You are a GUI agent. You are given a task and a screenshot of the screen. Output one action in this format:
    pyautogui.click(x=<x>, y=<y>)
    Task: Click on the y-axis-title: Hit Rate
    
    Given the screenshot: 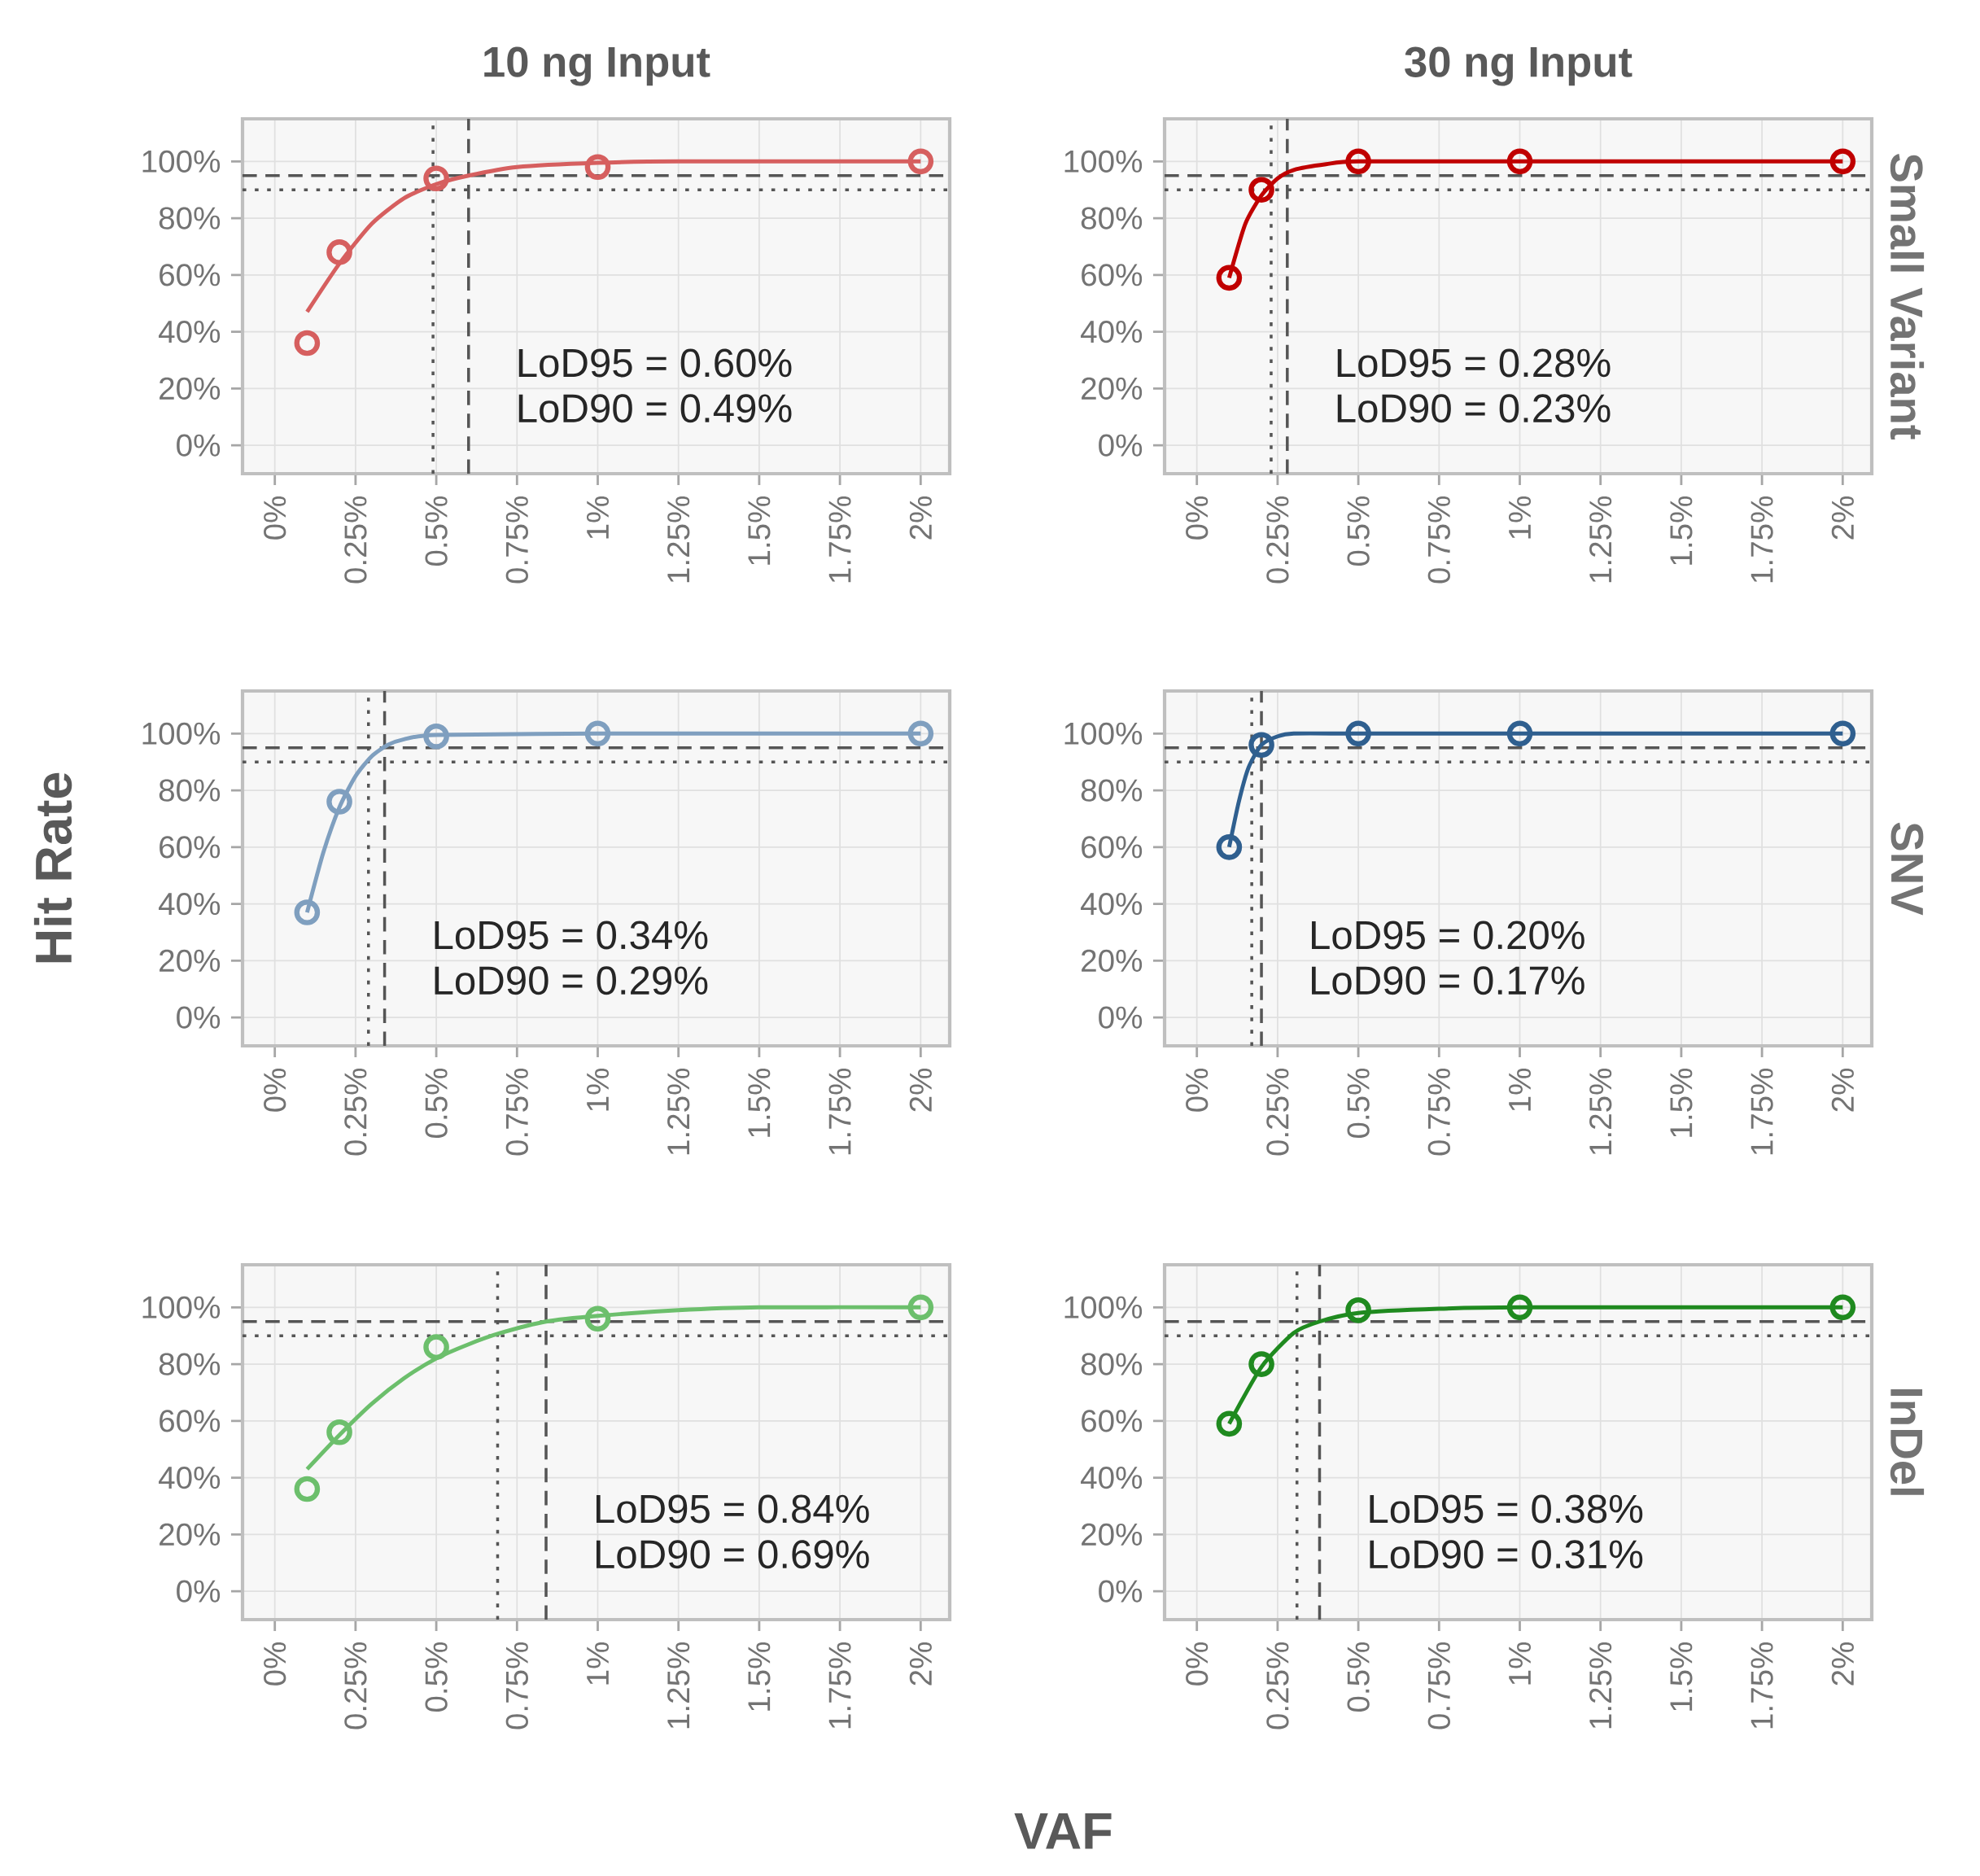 What is the action you would take?
    pyautogui.click(x=53, y=867)
    